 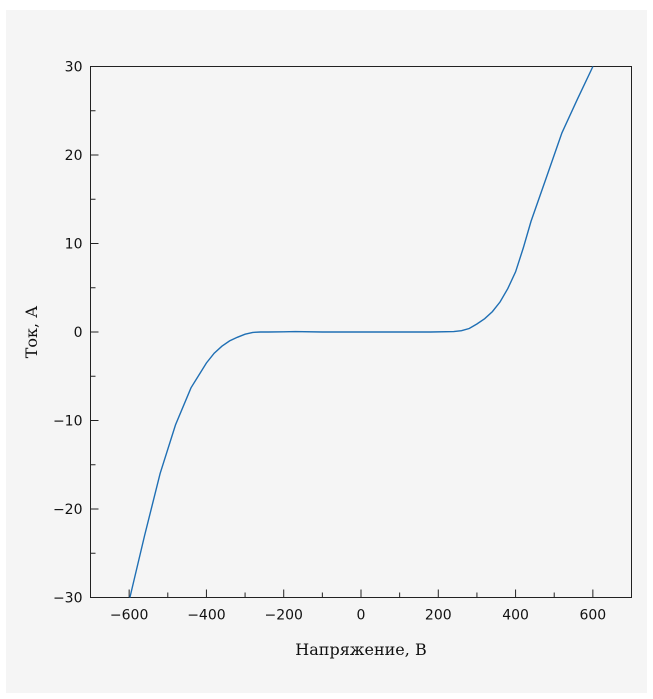 What do you see at coordinates (283, 616) in the screenshot?
I see `x-tick-label: −200` at bounding box center [283, 616].